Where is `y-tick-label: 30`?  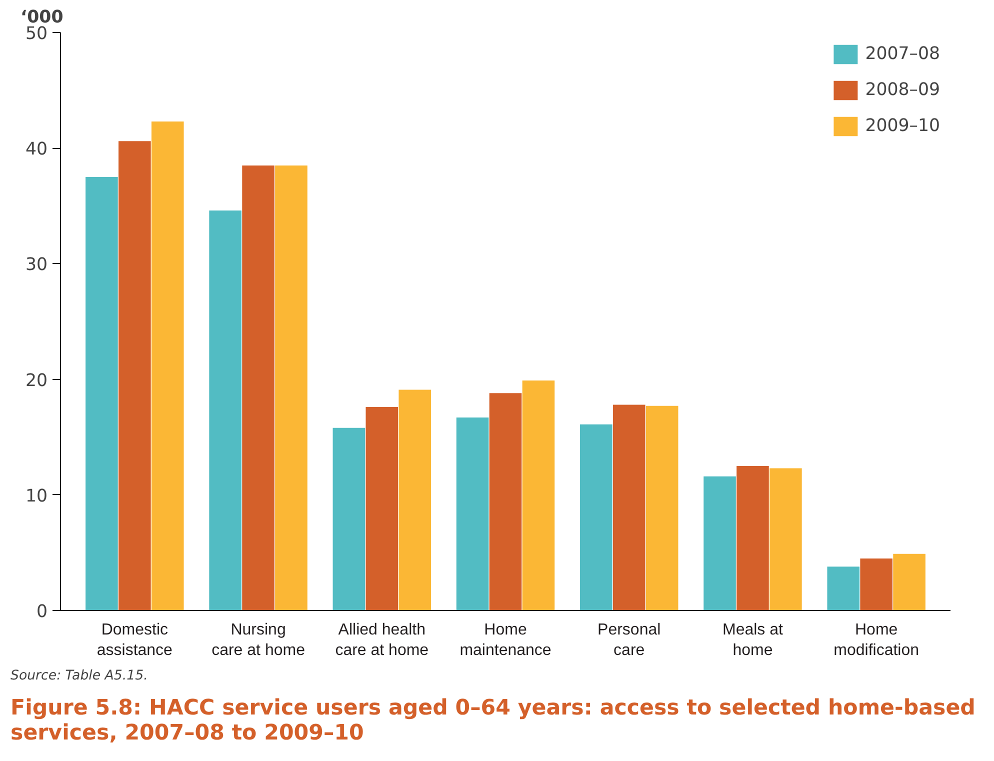 y-tick-label: 30 is located at coordinates (36, 265).